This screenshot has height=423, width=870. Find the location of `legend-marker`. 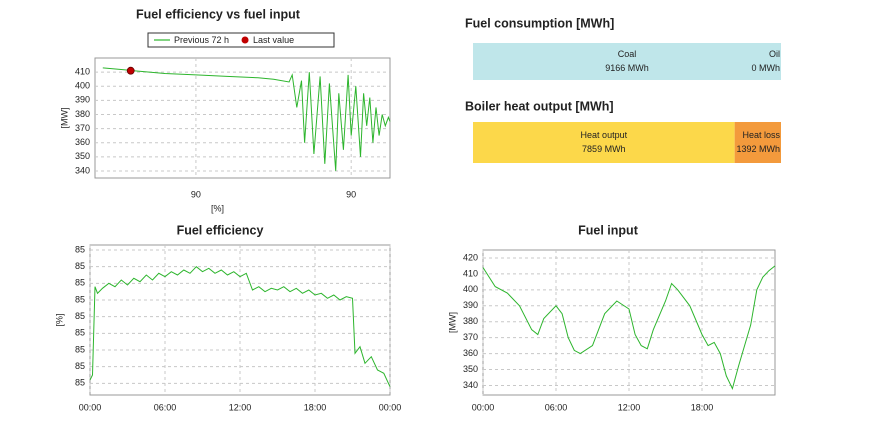

legend-marker is located at coordinates (245, 40).